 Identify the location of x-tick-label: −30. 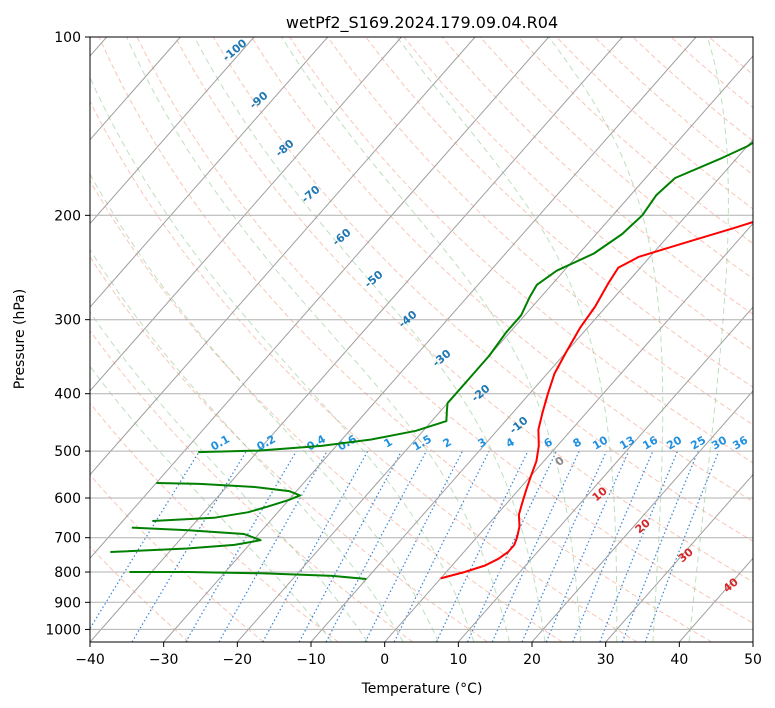
(164, 660).